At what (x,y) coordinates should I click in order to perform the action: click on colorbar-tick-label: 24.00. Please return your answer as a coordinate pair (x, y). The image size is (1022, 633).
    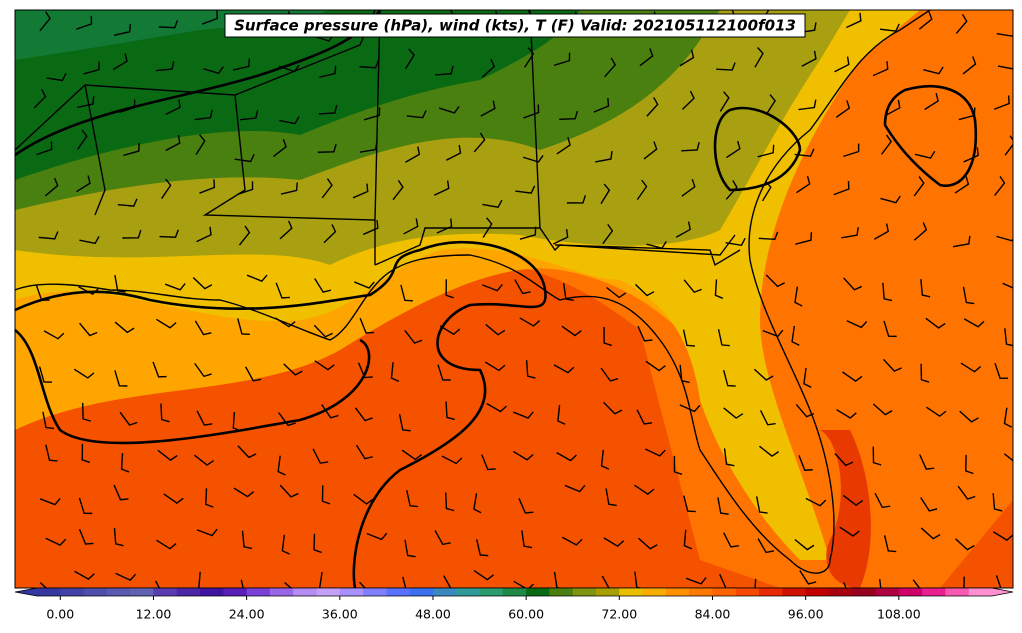
    Looking at the image, I should click on (247, 614).